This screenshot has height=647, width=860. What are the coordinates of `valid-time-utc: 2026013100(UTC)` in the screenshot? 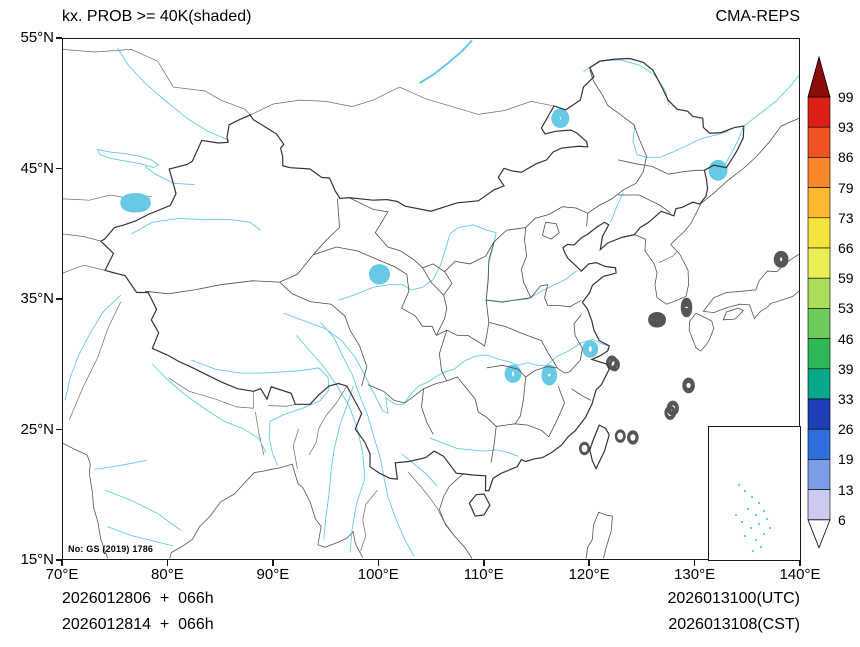 It's located at (733, 598).